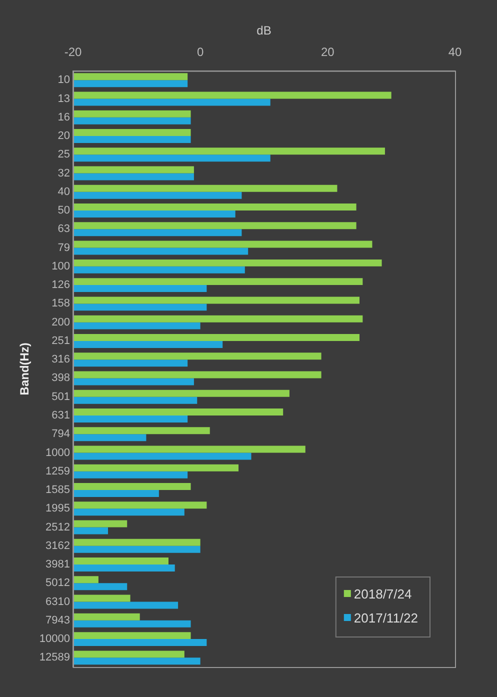  I want to click on y-tick-label: 32, so click(64, 173).